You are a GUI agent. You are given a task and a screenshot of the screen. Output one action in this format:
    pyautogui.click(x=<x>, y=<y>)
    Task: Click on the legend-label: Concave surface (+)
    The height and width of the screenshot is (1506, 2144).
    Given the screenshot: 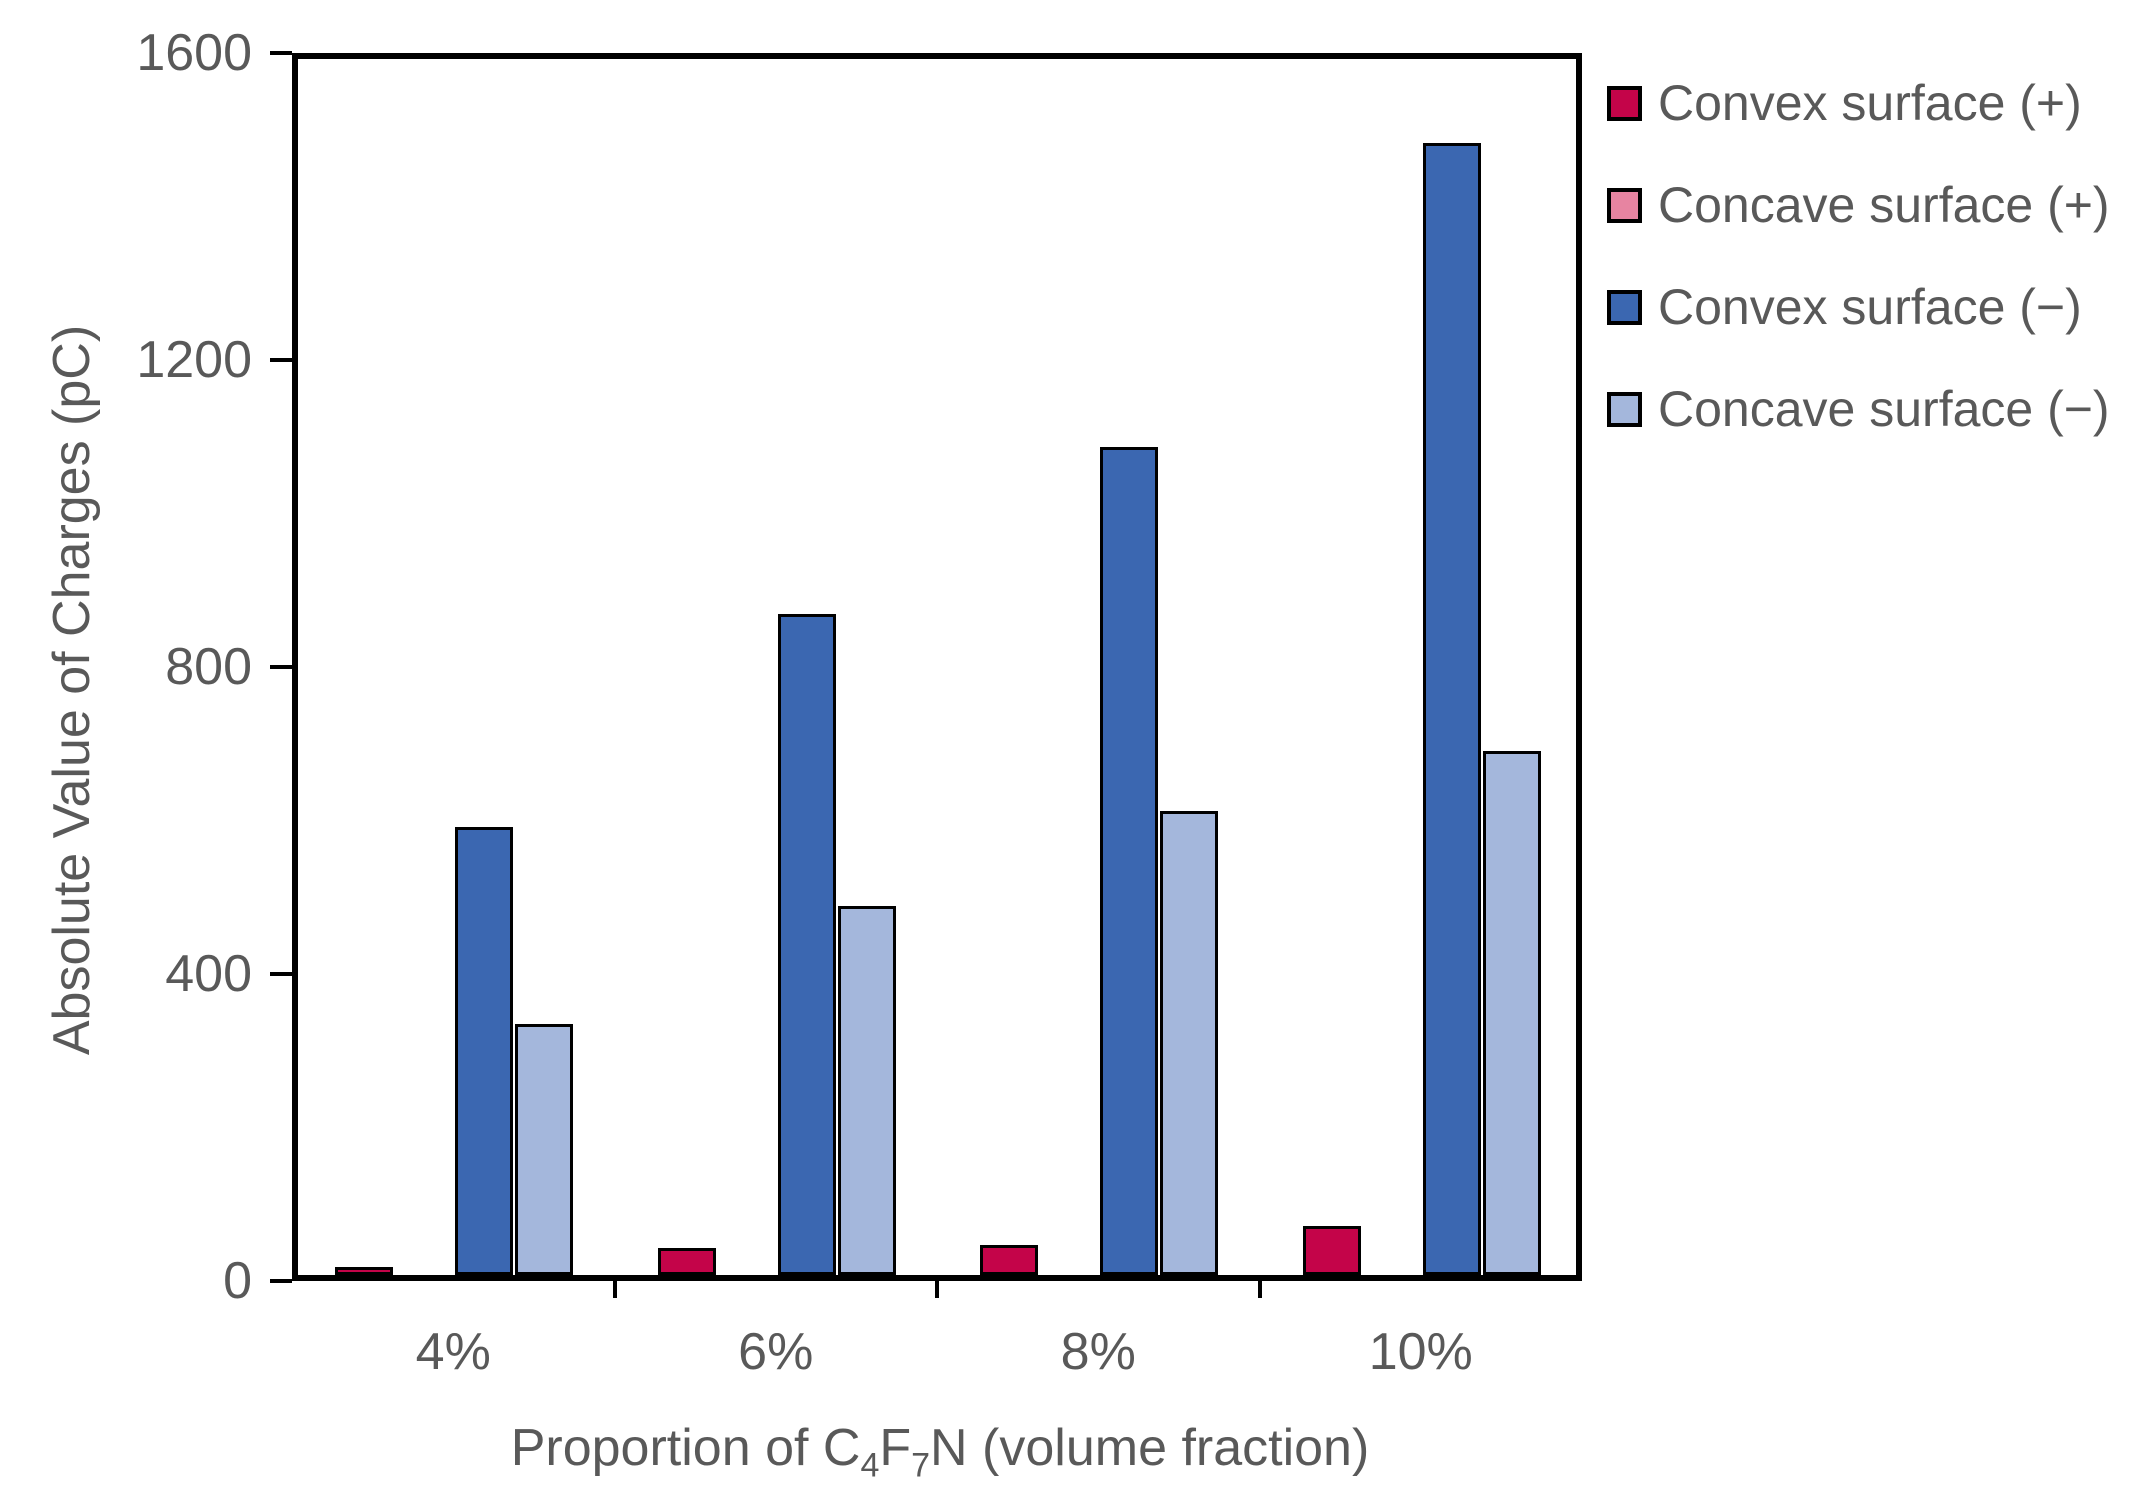 What is the action you would take?
    pyautogui.click(x=1884, y=205)
    